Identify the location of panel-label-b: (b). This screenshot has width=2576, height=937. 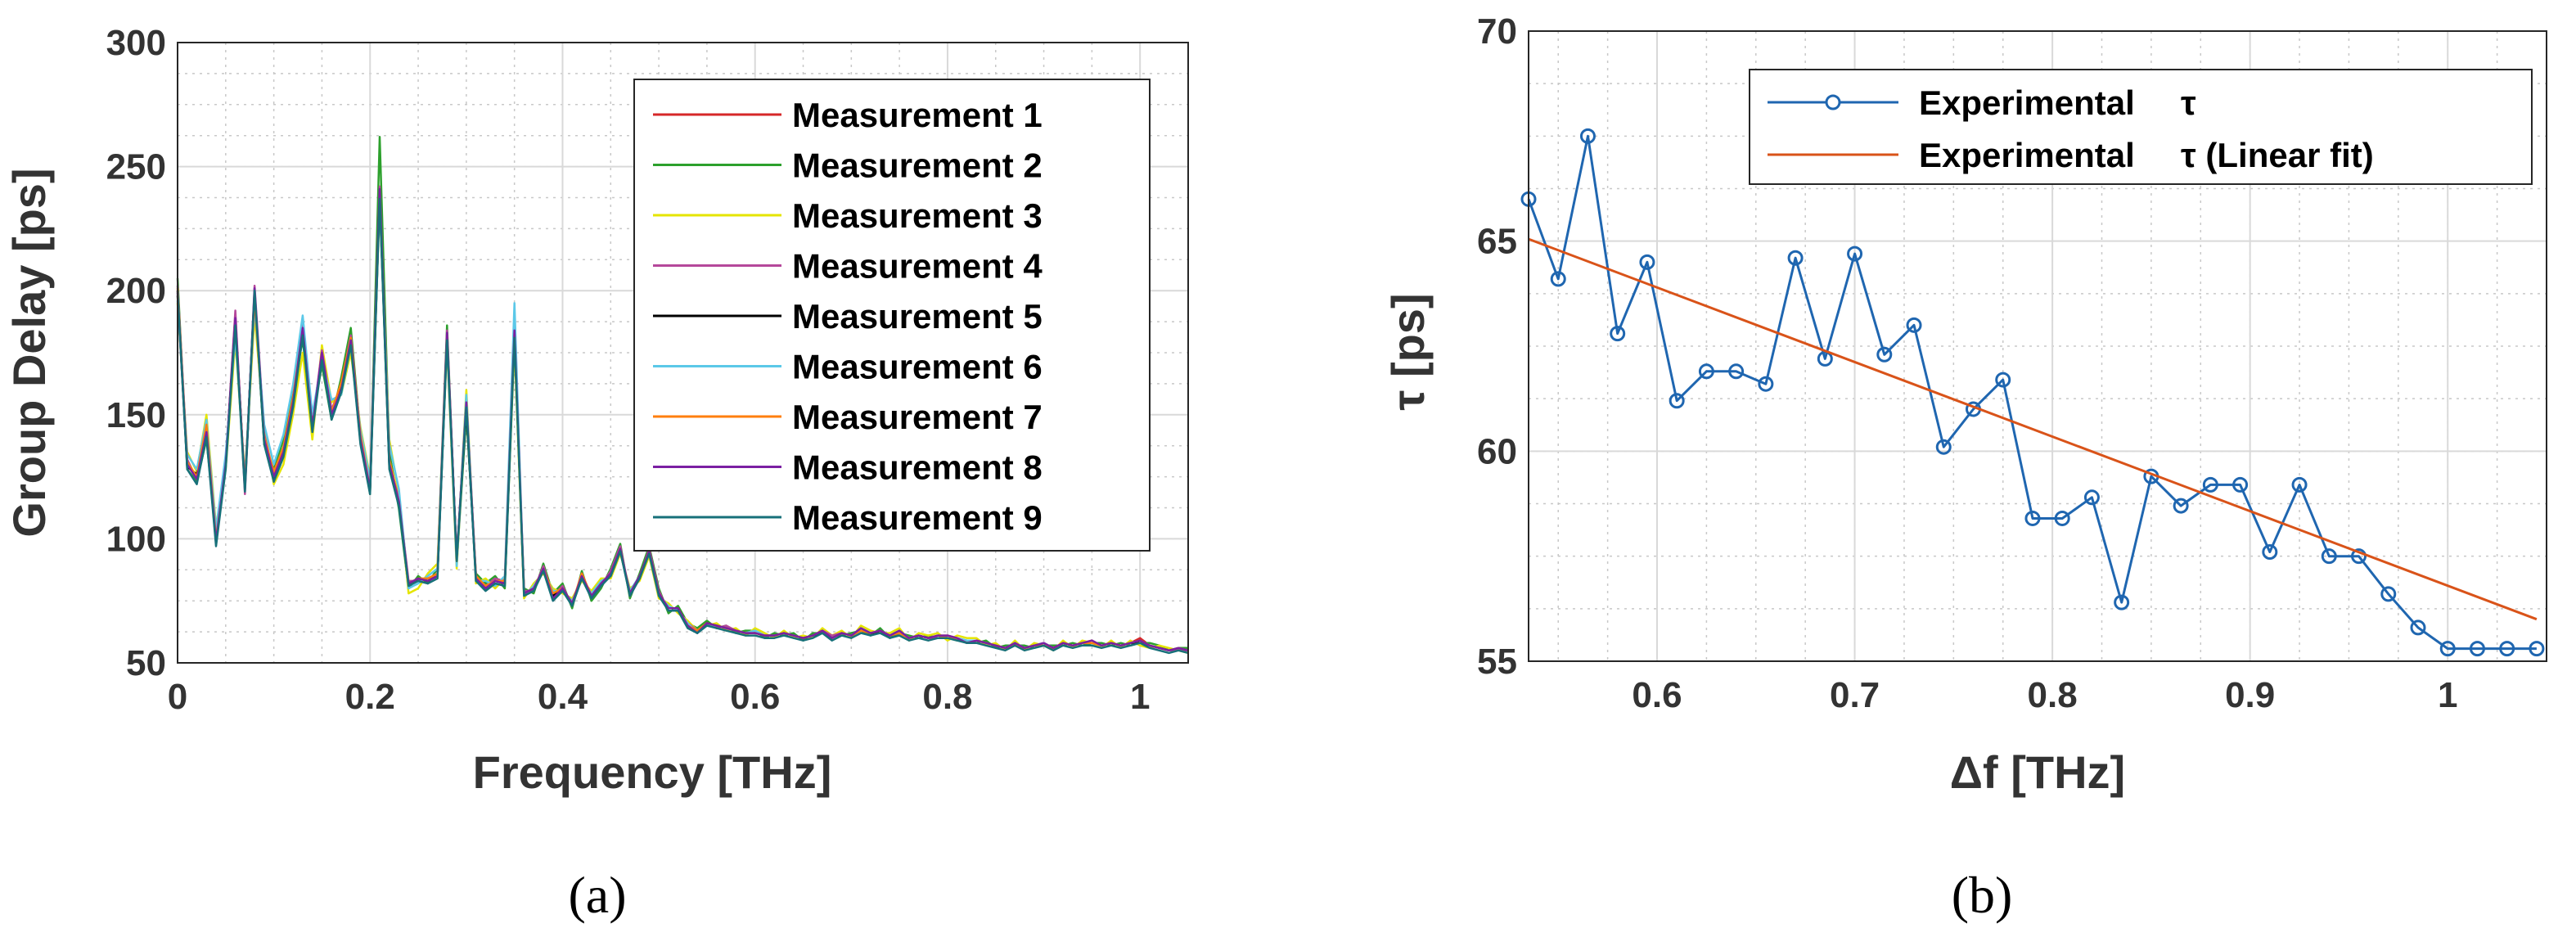
(1983, 895).